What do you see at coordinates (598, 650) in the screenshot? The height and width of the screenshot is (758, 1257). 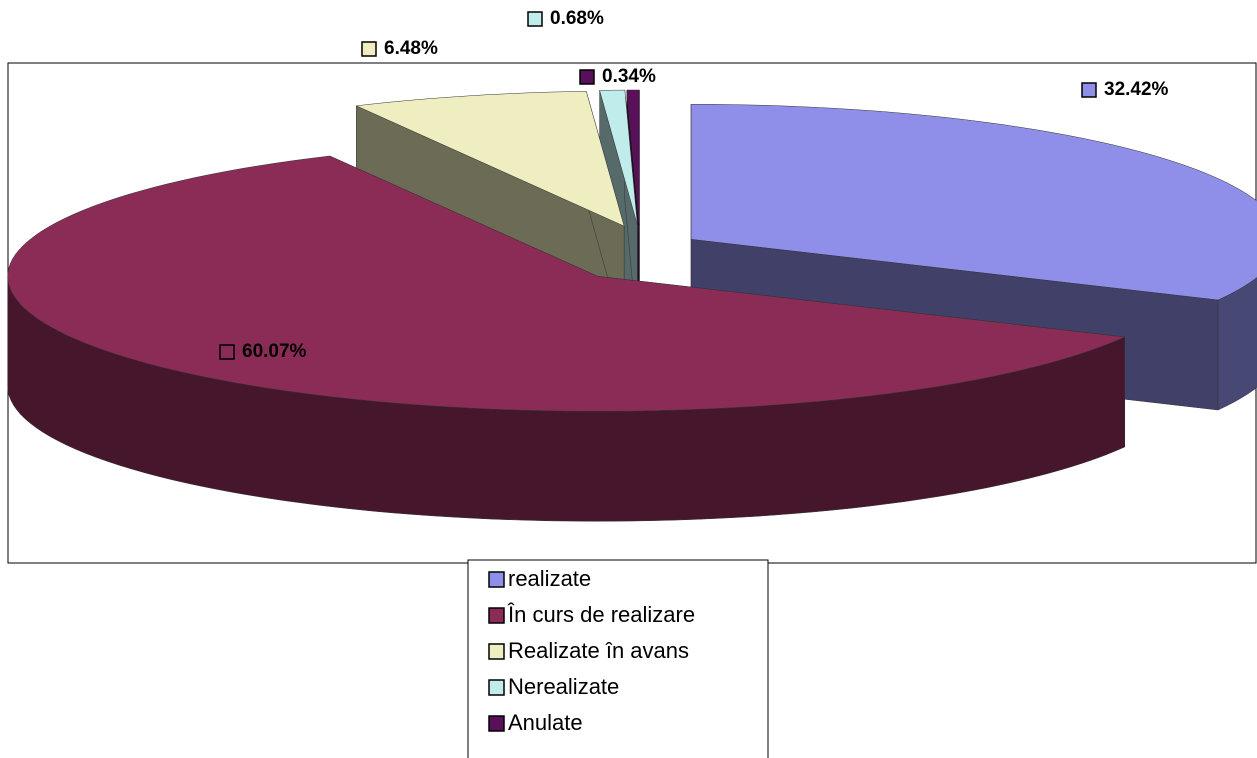 I see `legend-label: Realizate în avans` at bounding box center [598, 650].